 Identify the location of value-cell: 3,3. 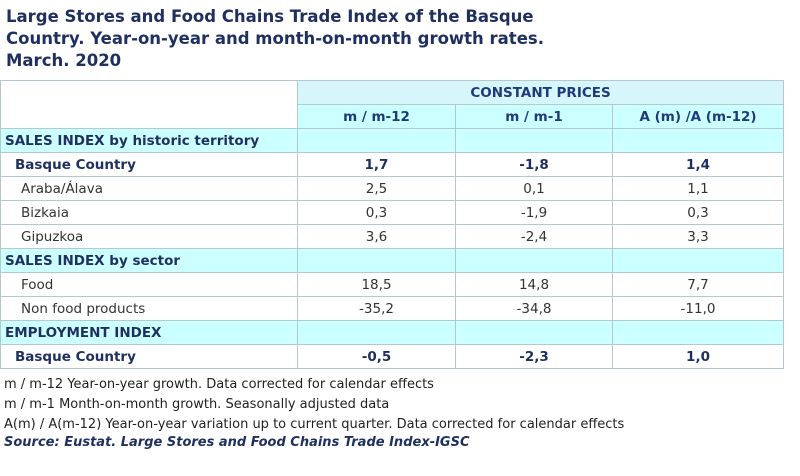
(698, 236).